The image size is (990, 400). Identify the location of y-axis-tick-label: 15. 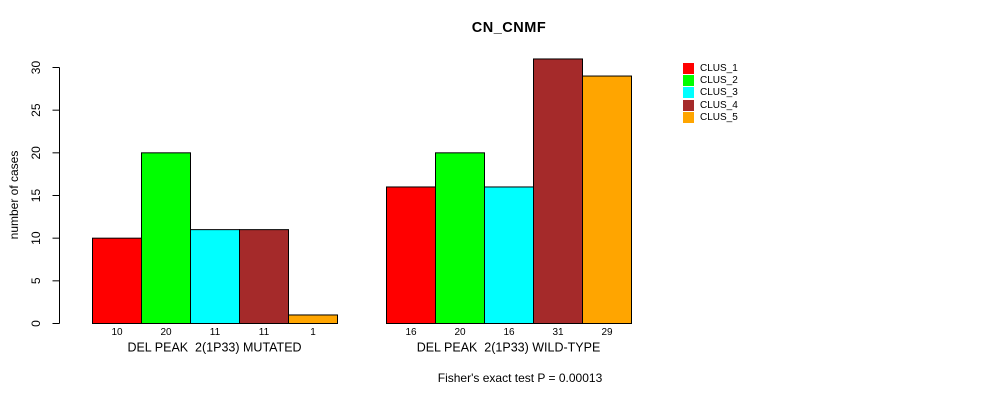
(36, 196).